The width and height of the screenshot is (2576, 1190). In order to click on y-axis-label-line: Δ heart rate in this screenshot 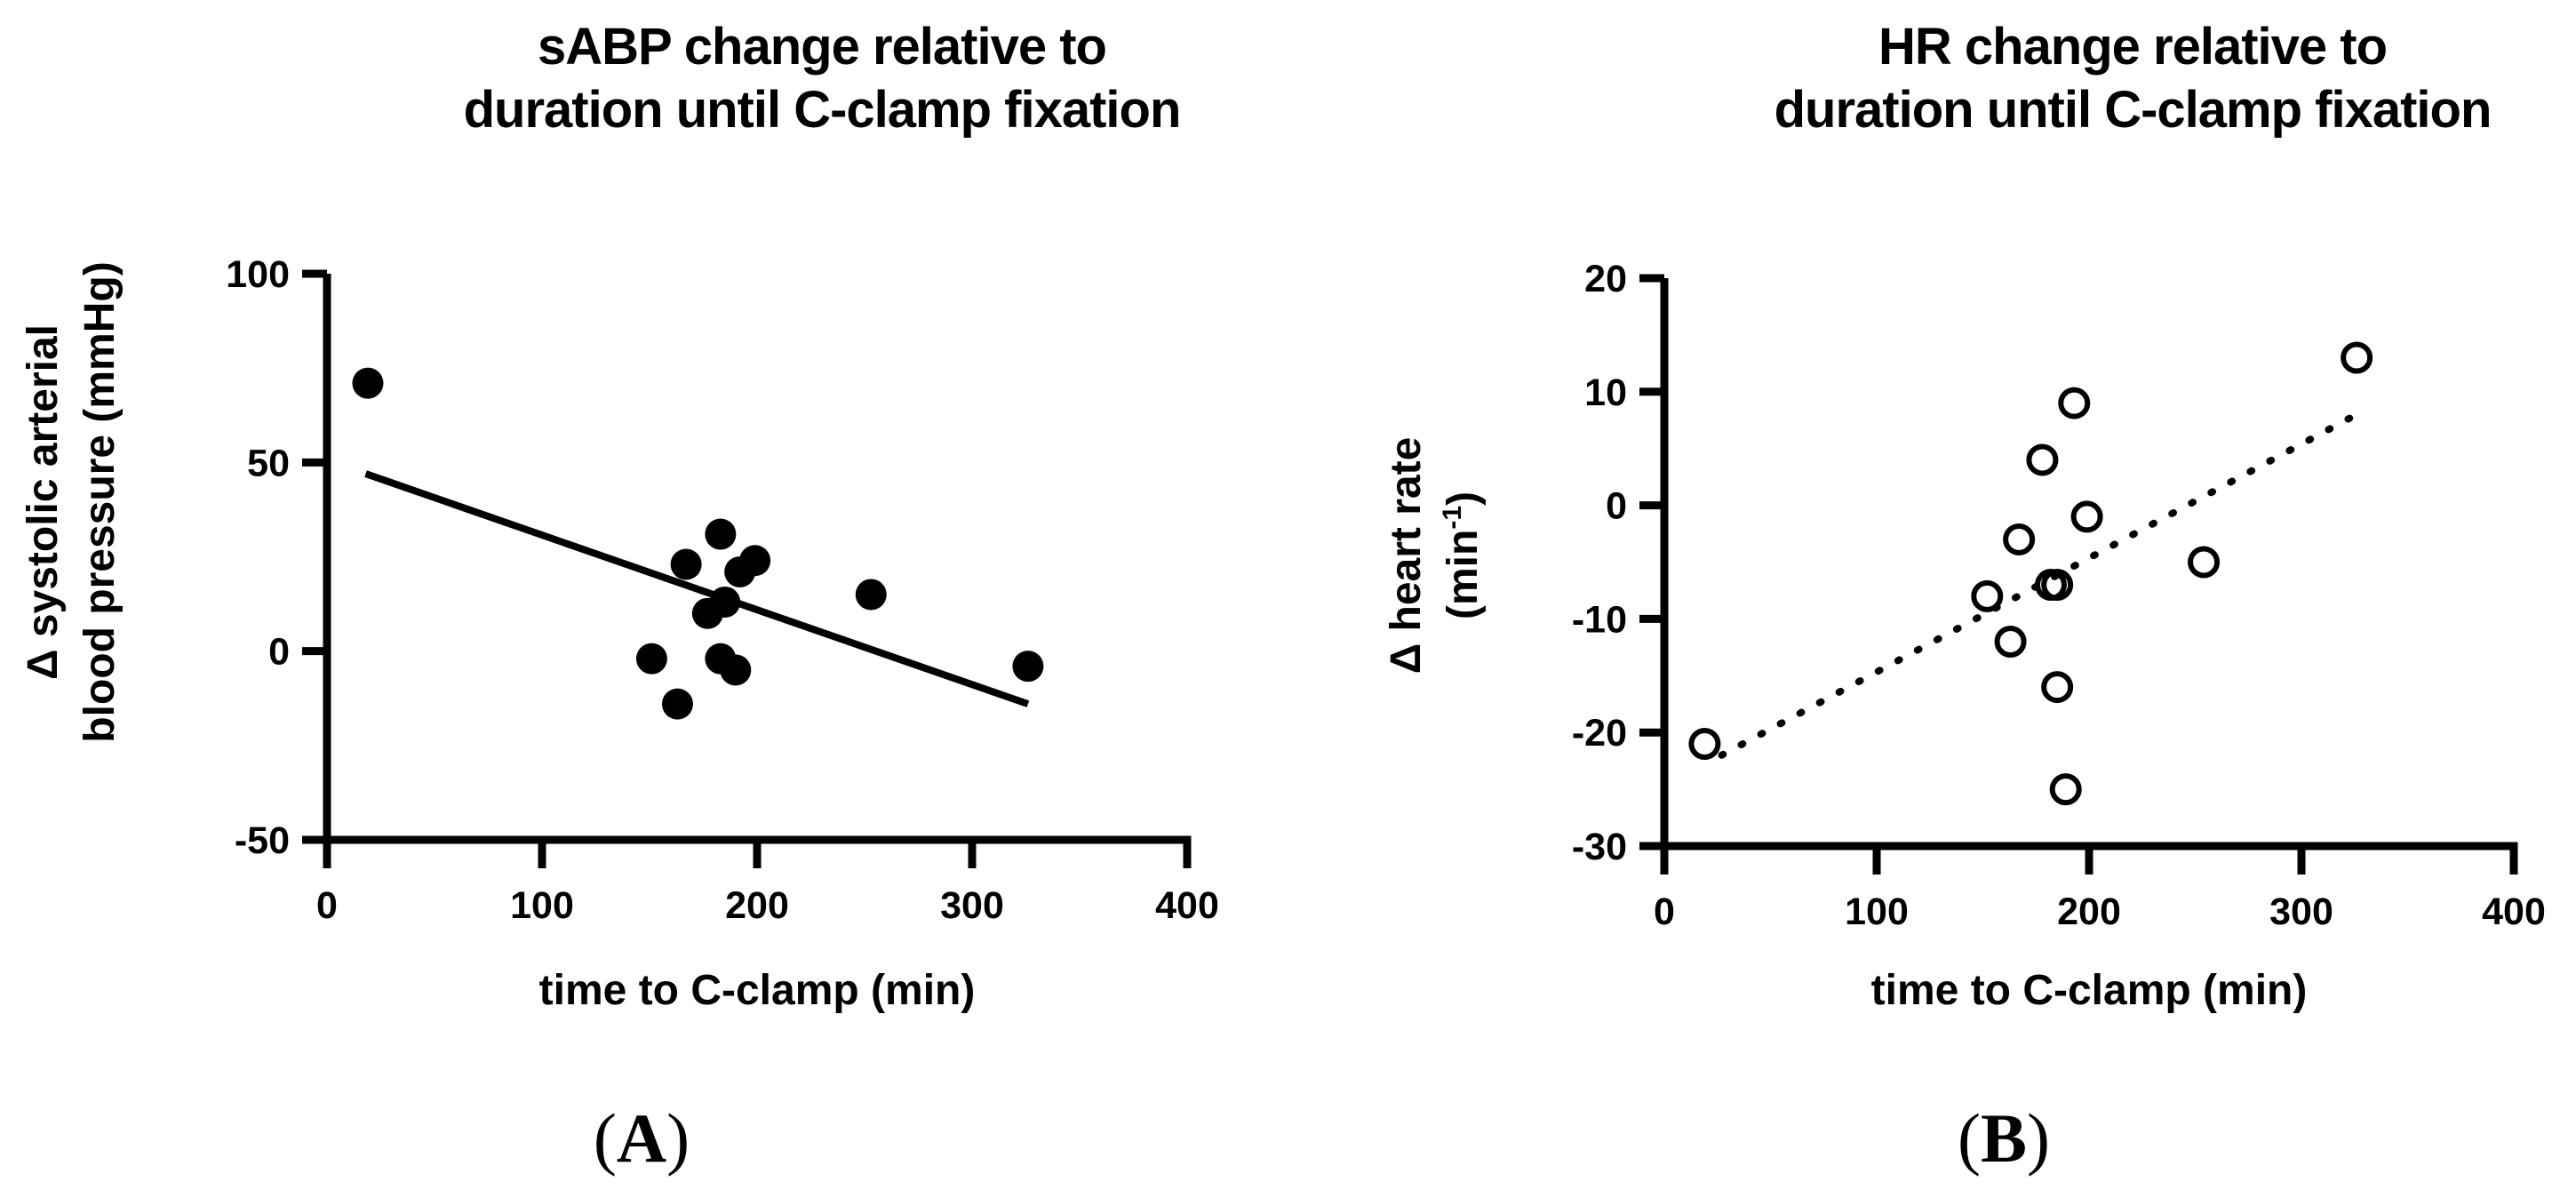, I will do `click(1406, 556)`.